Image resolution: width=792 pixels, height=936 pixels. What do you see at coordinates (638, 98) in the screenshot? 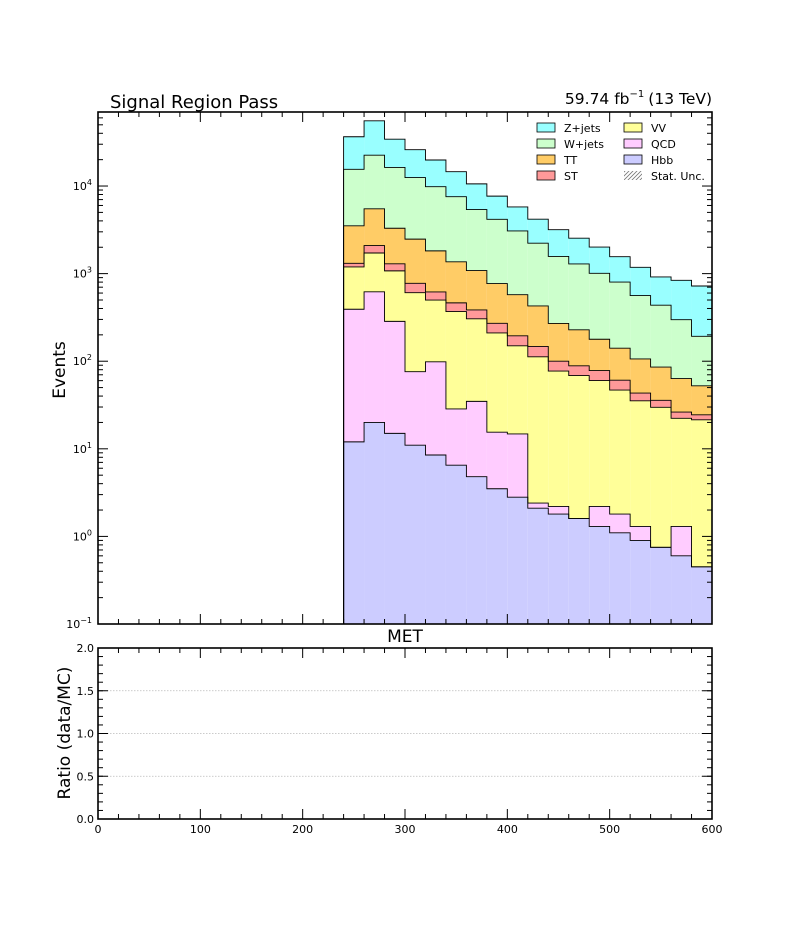
I see `lumi-label: 59.74 fb−1 (13 TeV)` at bounding box center [638, 98].